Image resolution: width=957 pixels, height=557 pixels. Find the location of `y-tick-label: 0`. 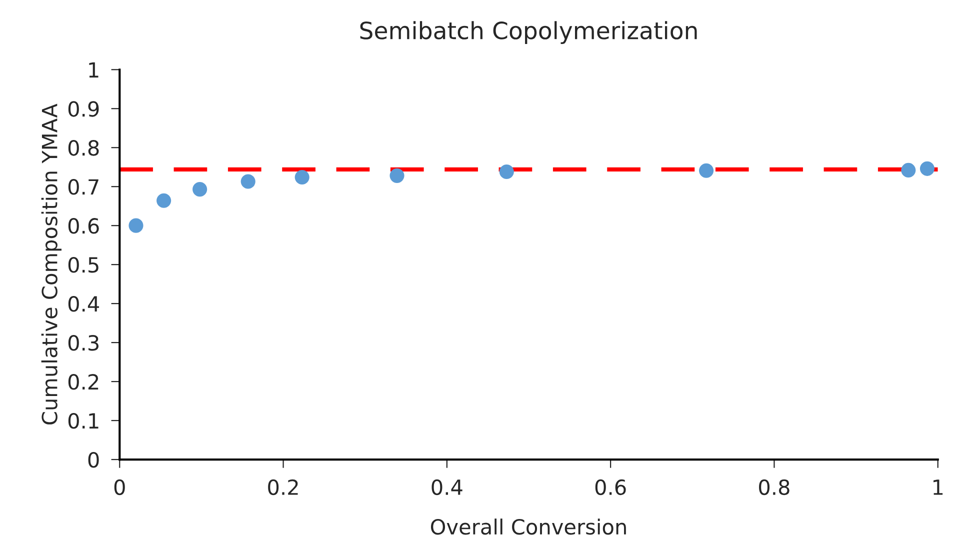

y-tick-label: 0 is located at coordinates (93, 460).